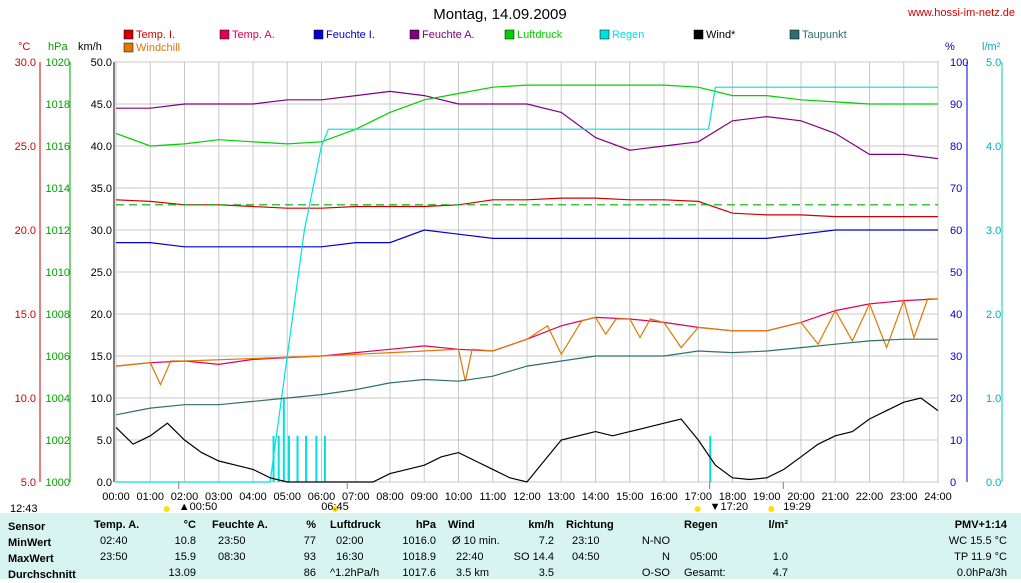 The height and width of the screenshot is (583, 1021). I want to click on tick-label-hpa: 1006, so click(58, 357).